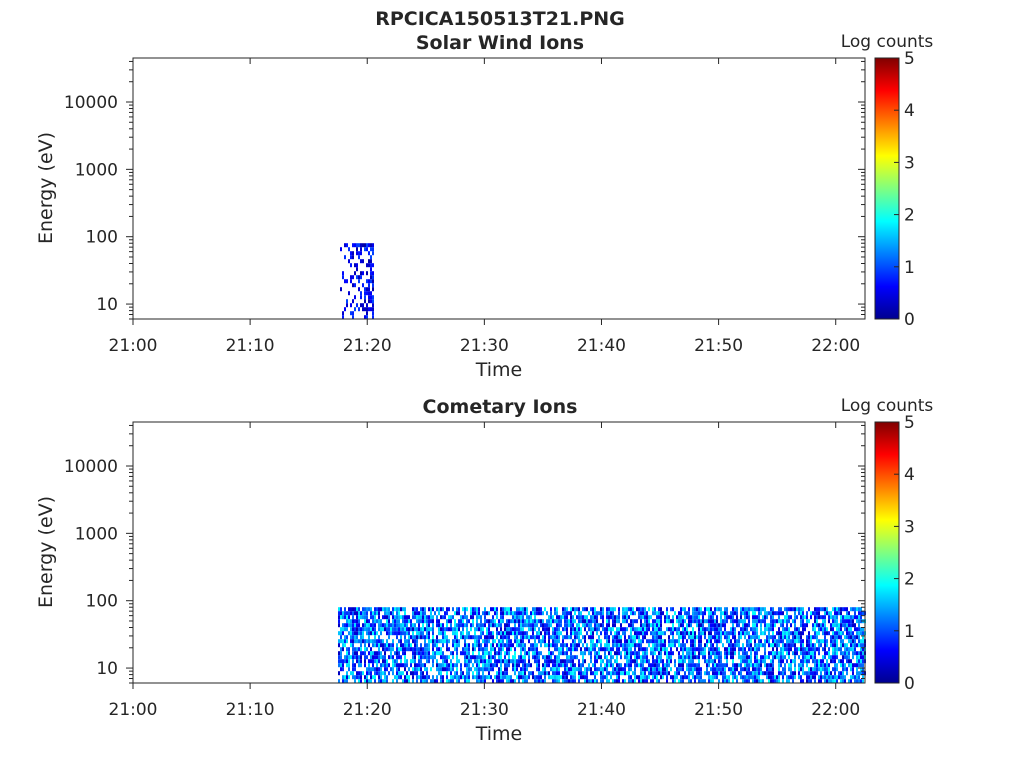 This screenshot has height=772, width=1024. Describe the element at coordinates (718, 346) in the screenshot. I see `x-tick-label: 21:50` at that location.